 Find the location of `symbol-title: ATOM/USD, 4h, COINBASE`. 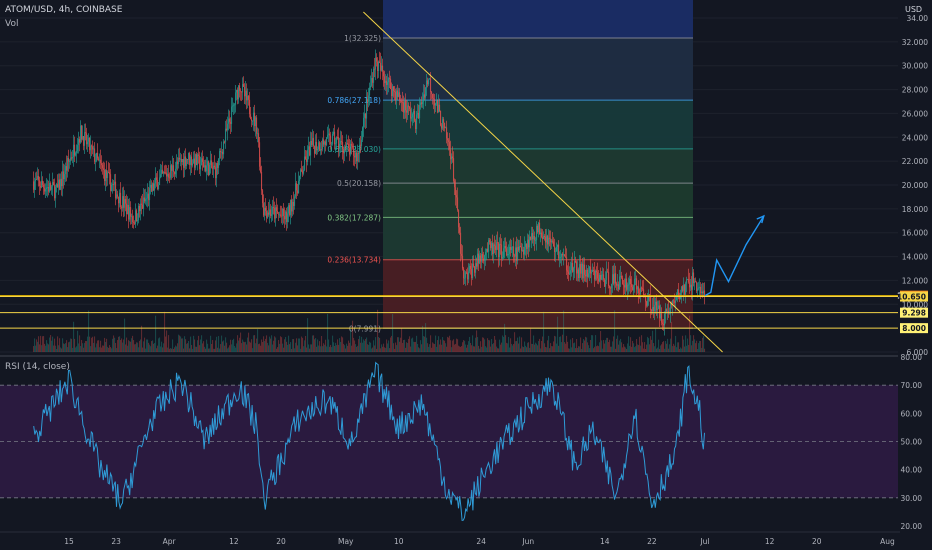

symbol-title: ATOM/USD, 4h, COINBASE is located at coordinates (64, 10).